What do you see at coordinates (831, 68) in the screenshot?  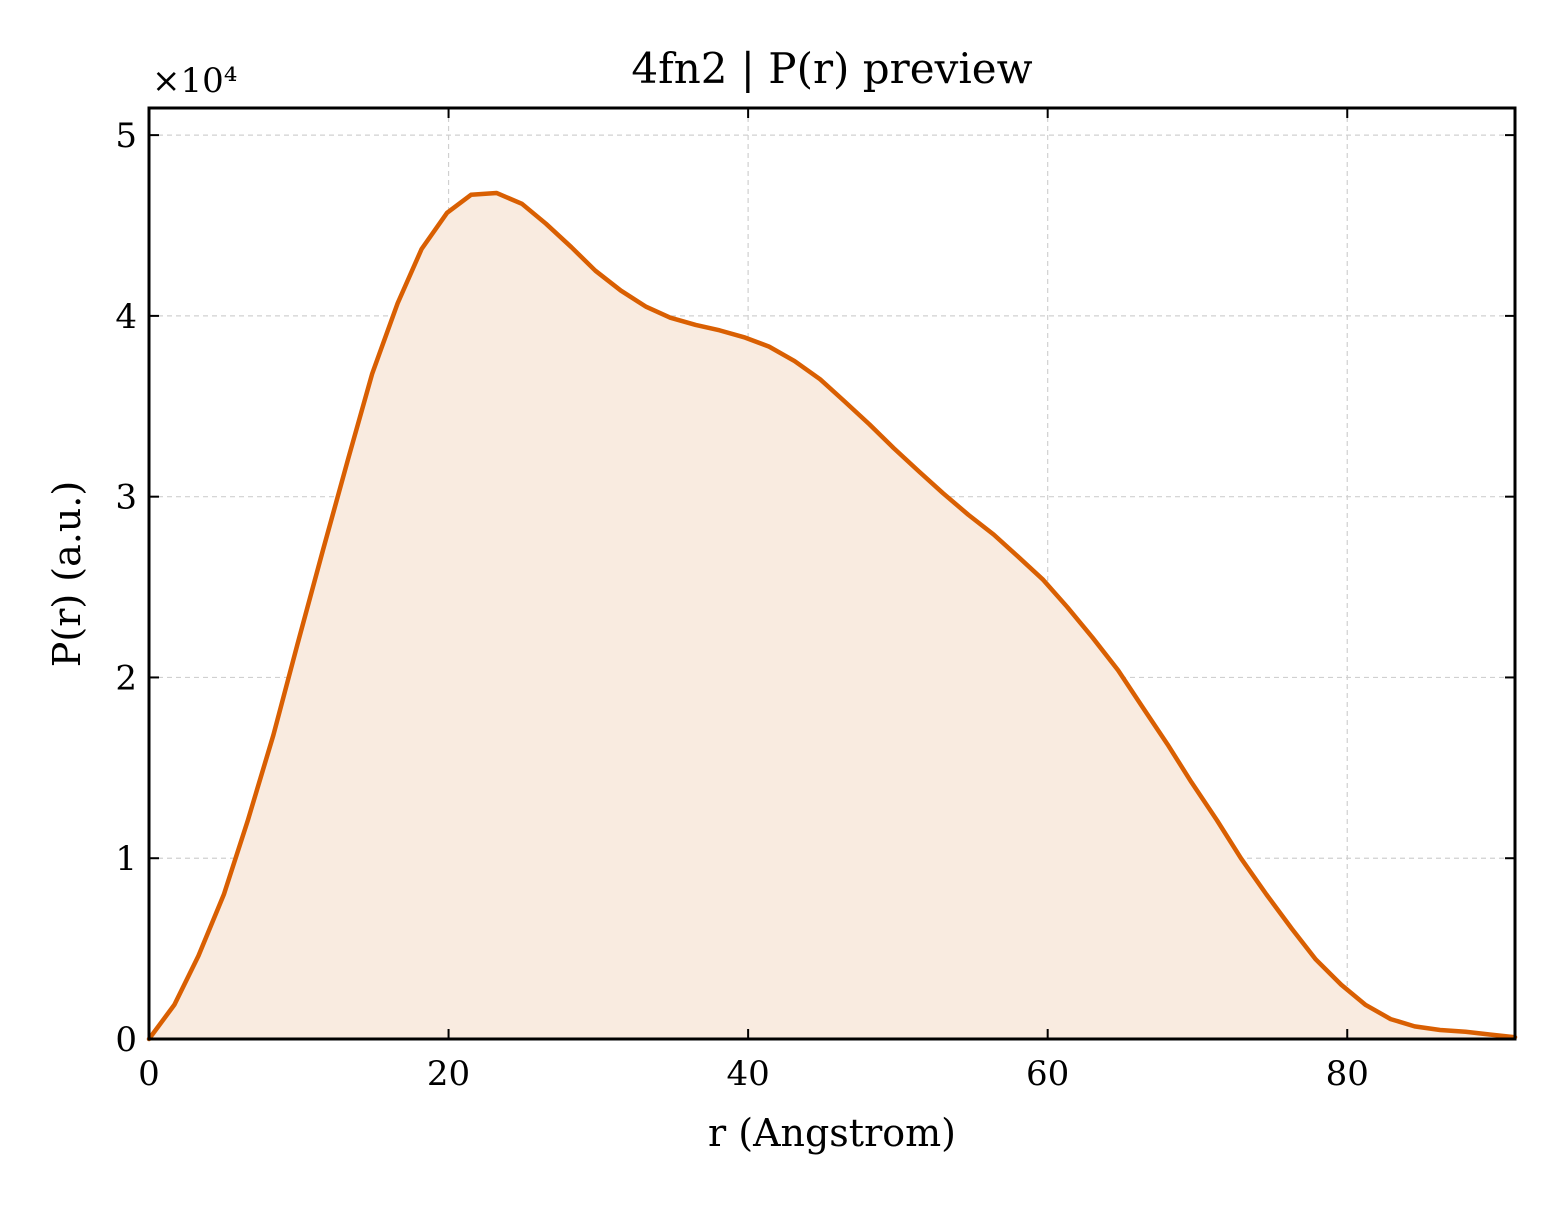 I see `chart-title: 4fn2 | P(r) preview` at bounding box center [831, 68].